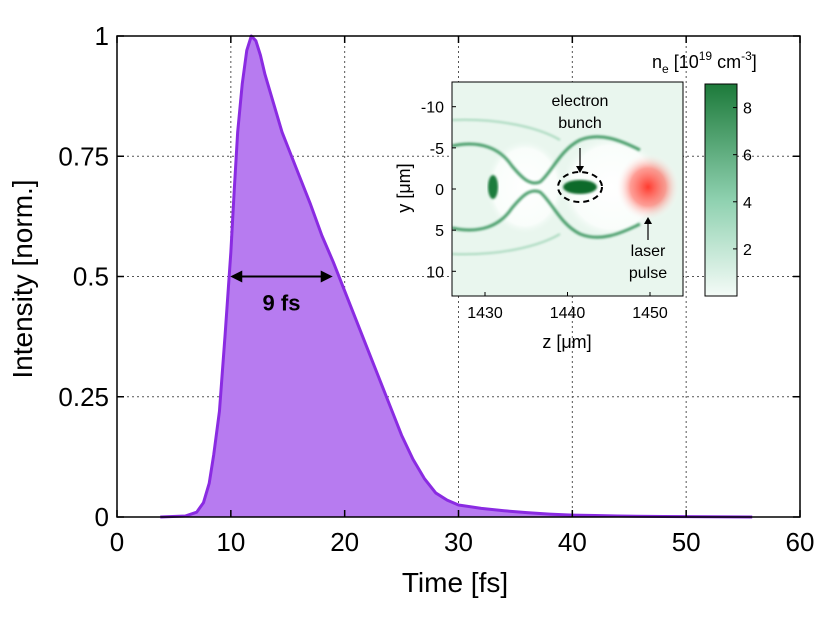  I want to click on y-tick-label-2: 0.5, so click(91, 277).